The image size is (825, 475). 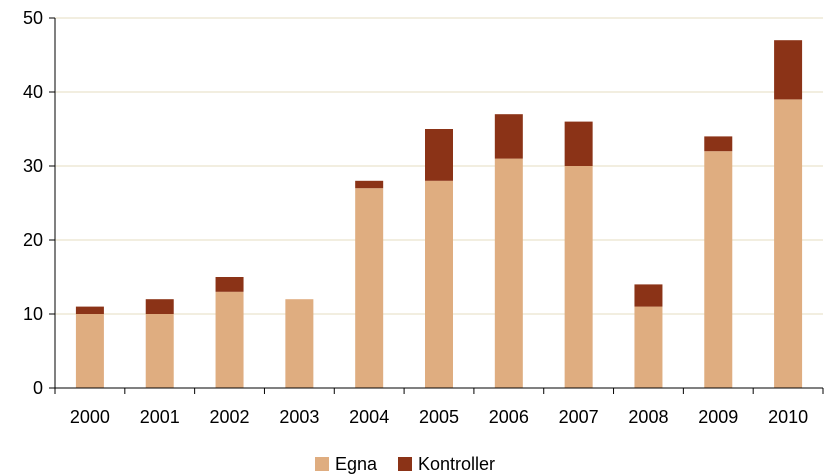 What do you see at coordinates (788, 244) in the screenshot?
I see `bar-egna-2010` at bounding box center [788, 244].